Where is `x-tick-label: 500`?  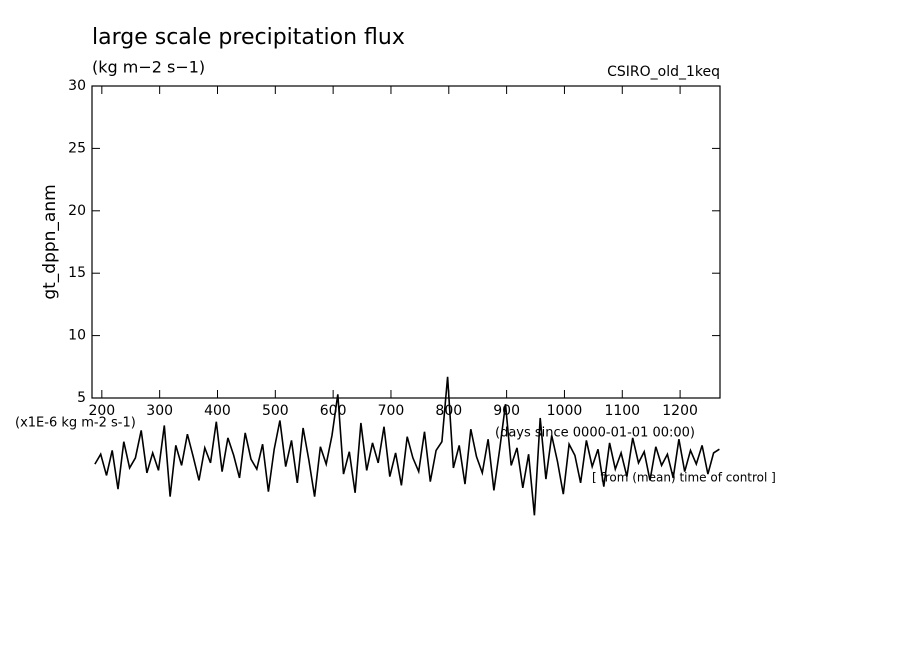 x-tick-label: 500 is located at coordinates (275, 411).